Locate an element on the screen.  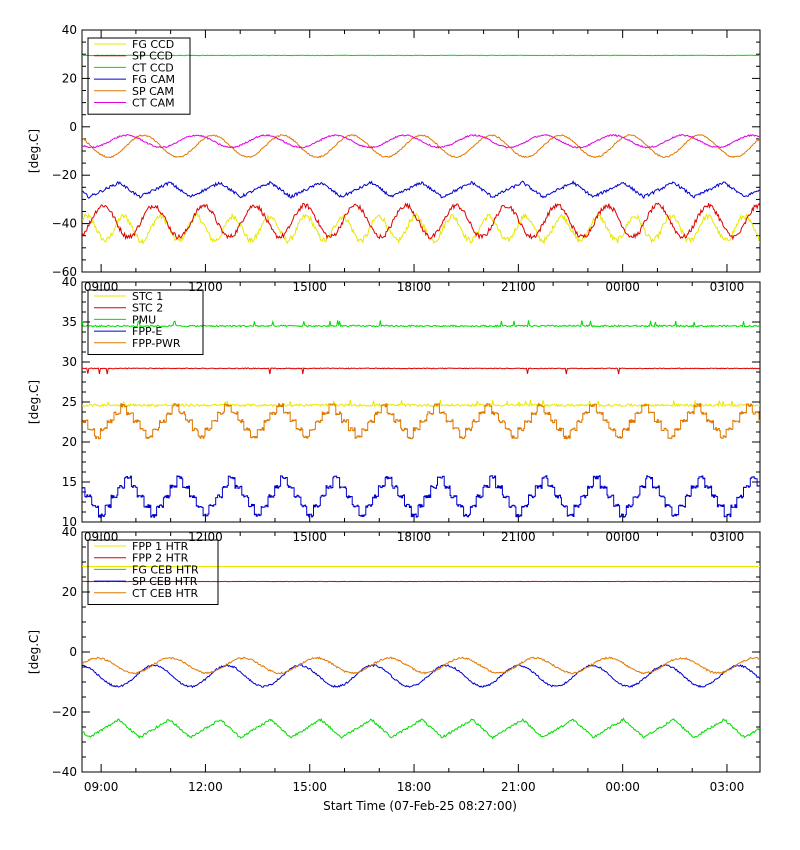
panel-2-series-fpp-pwr is located at coordinates (421, 421).